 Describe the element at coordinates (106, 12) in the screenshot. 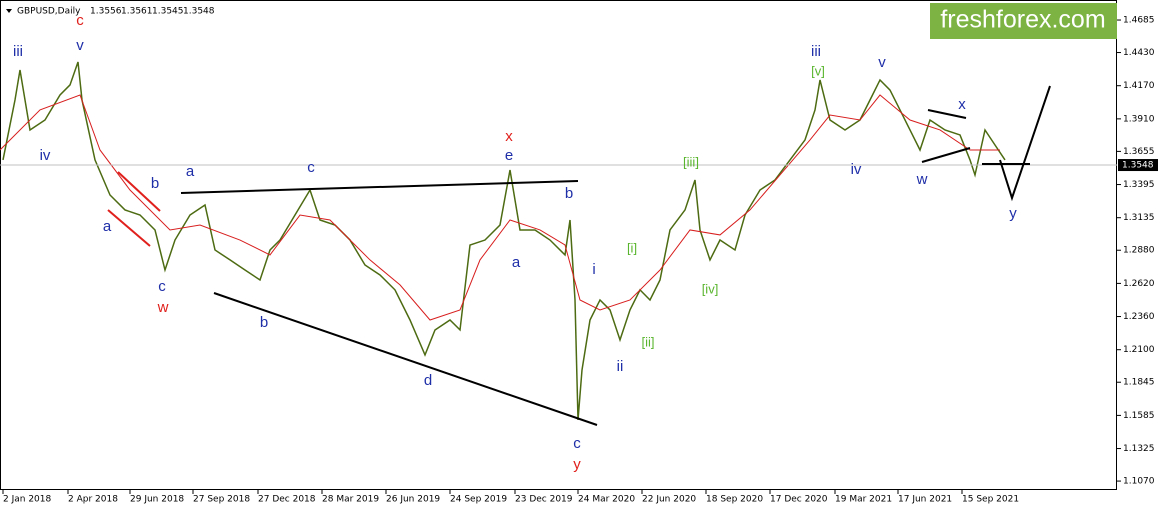

I see `ohlc-open: 1.3556` at that location.